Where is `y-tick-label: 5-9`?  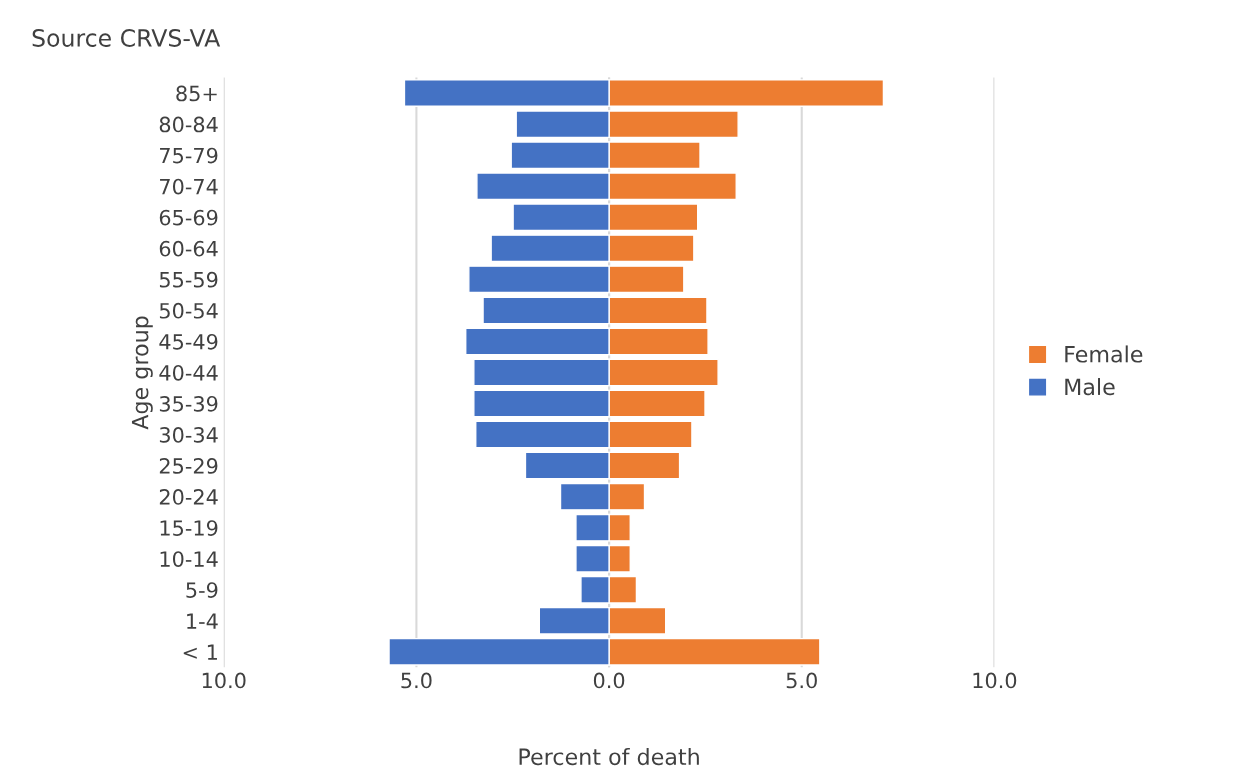 y-tick-label: 5-9 is located at coordinates (202, 590).